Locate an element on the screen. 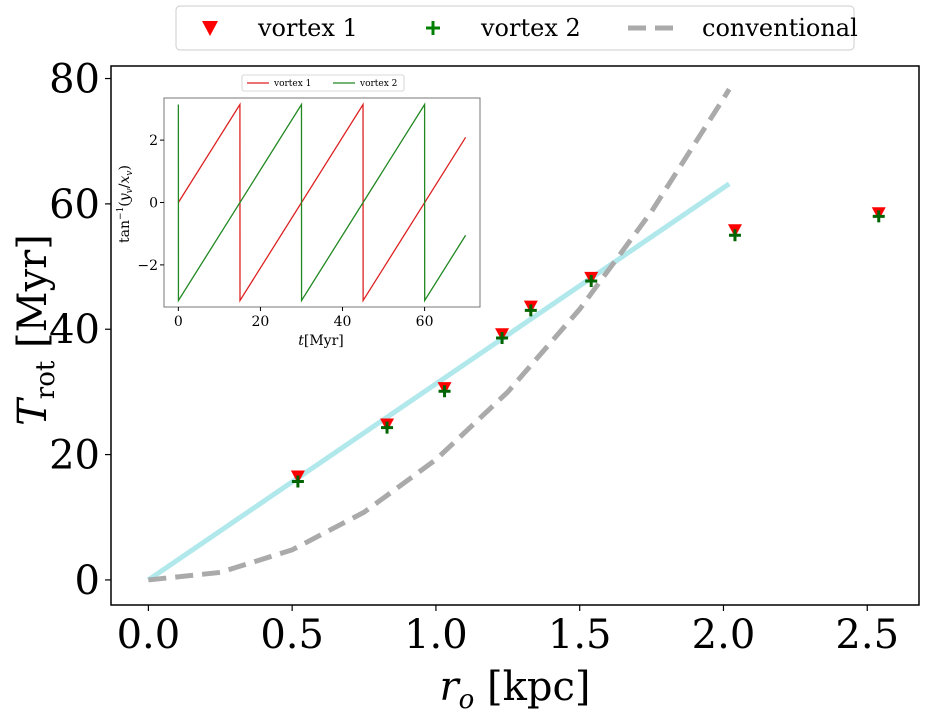 The height and width of the screenshot is (719, 926). legend-vortex-2-label: vortex 2 is located at coordinates (530, 28).